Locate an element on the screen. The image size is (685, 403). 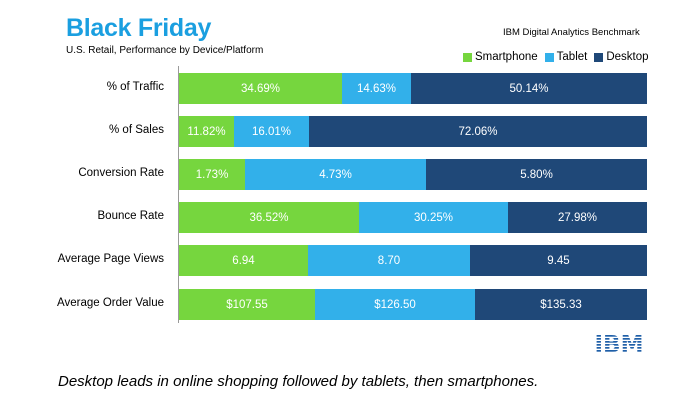
data-label: 4.73% is located at coordinates (335, 174).